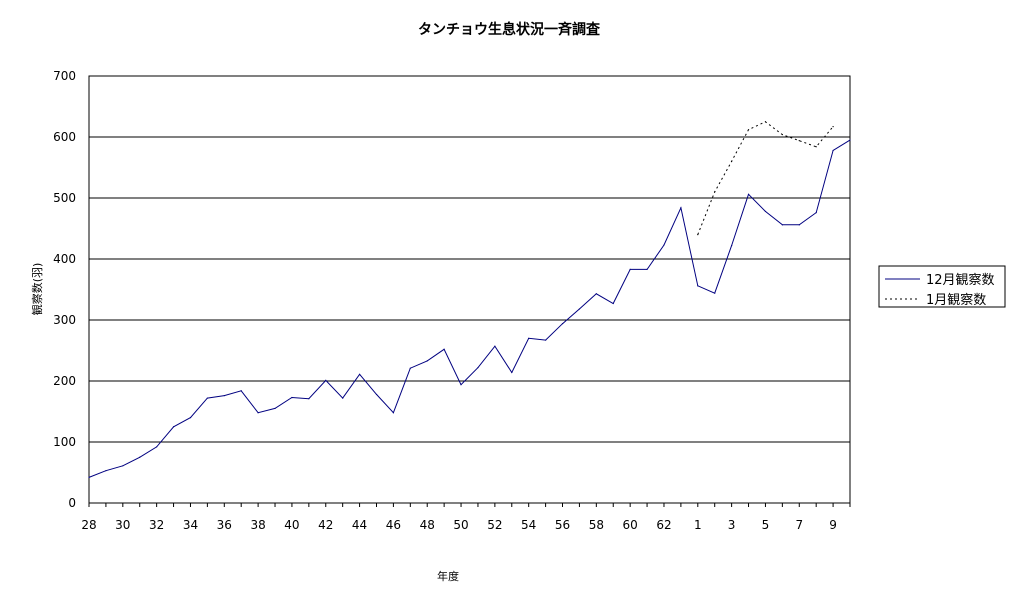 The height and width of the screenshot is (592, 1020). What do you see at coordinates (956, 300) in the screenshot?
I see `legend-label-1月観察数: 1月観察数` at bounding box center [956, 300].